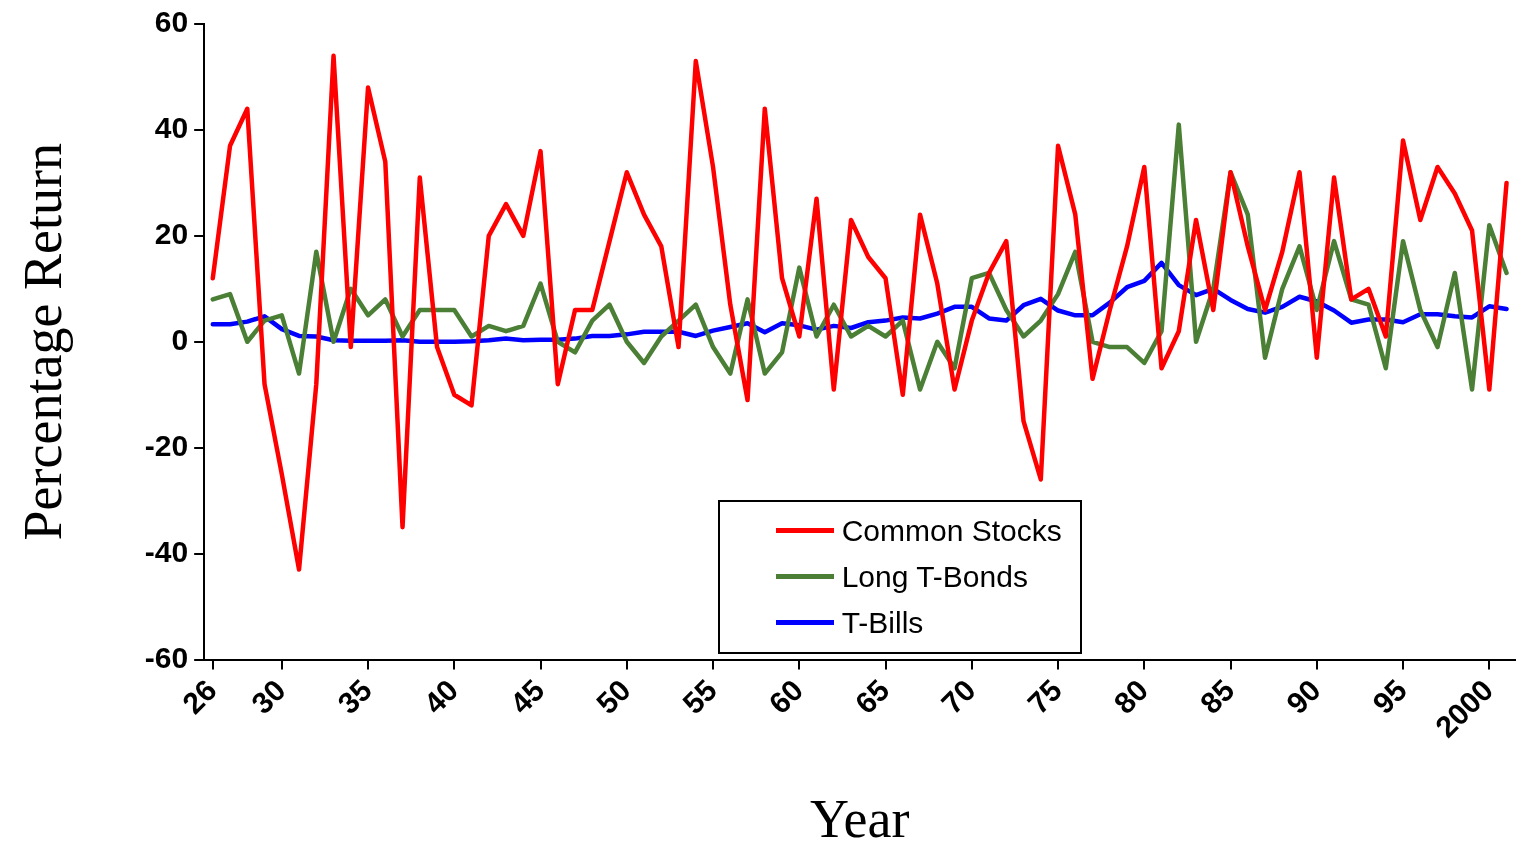  What do you see at coordinates (934, 576) in the screenshot?
I see `legend-label: Long T-Bonds` at bounding box center [934, 576].